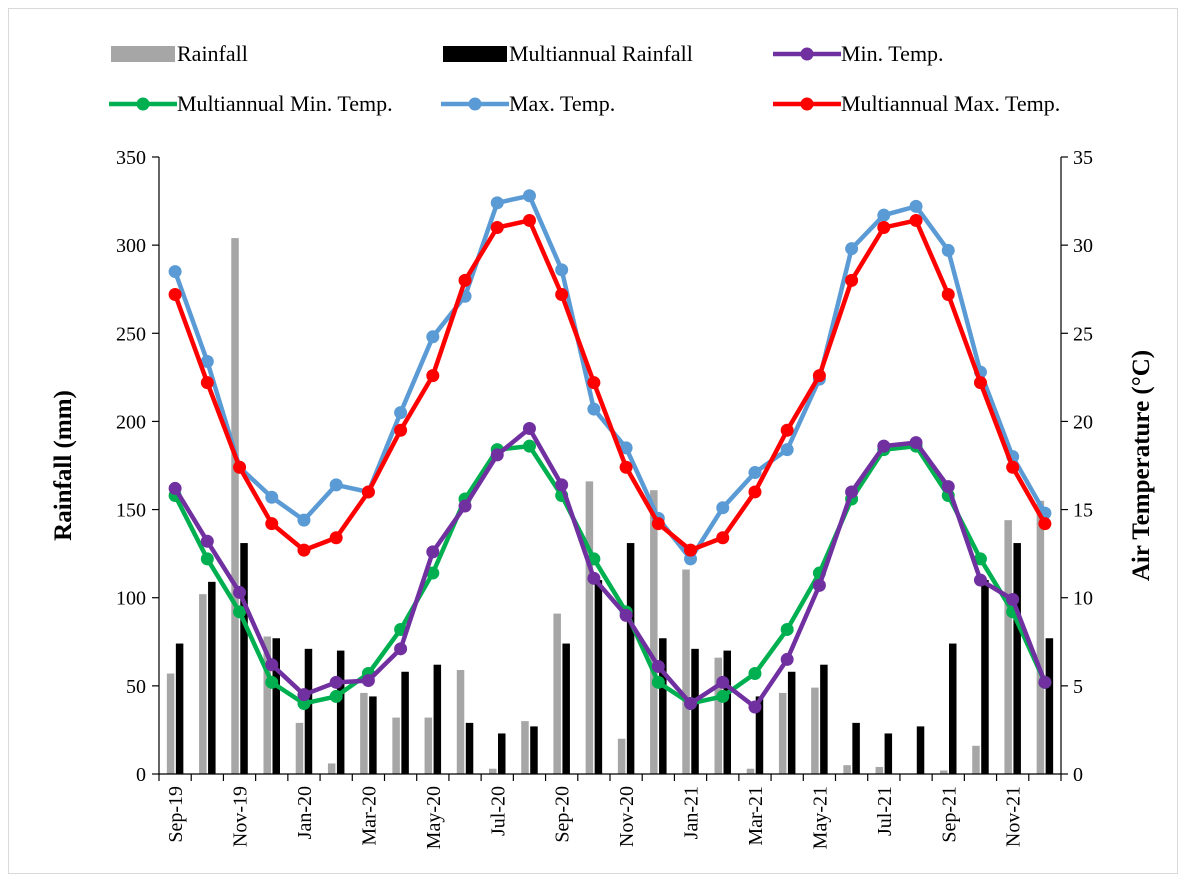  I want to click on legend-label: Rainfall, so click(212, 53).